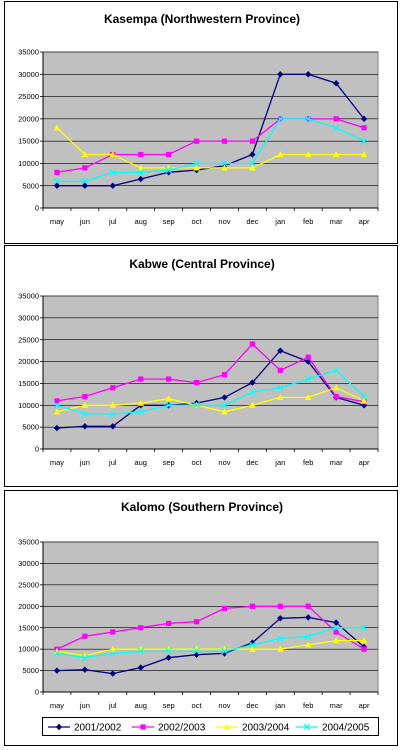  What do you see at coordinates (182, 728) in the screenshot?
I see `legend-label: 2002/2003` at bounding box center [182, 728].